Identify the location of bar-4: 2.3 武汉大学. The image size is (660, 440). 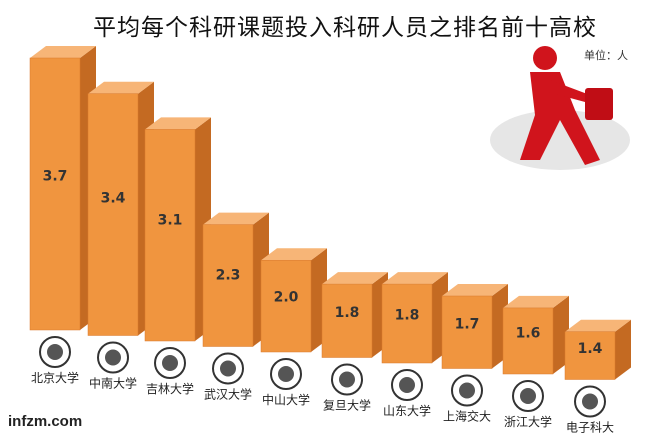
(235, 307).